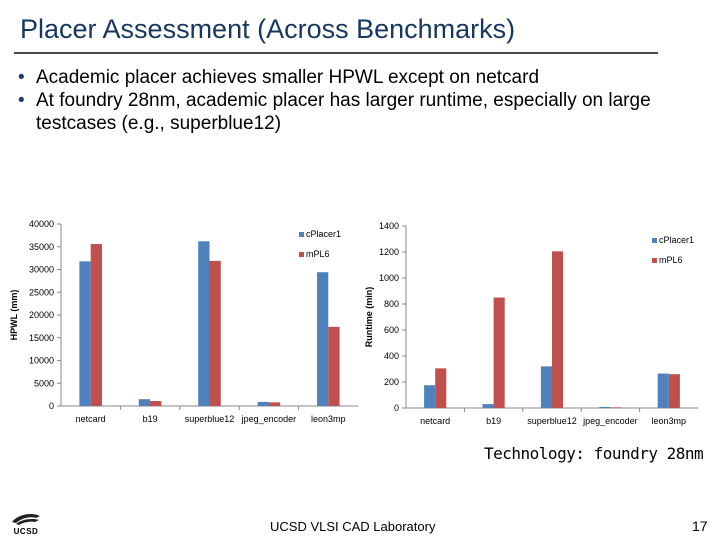 This screenshot has height=540, width=720. I want to click on page-number: 17, so click(700, 526).